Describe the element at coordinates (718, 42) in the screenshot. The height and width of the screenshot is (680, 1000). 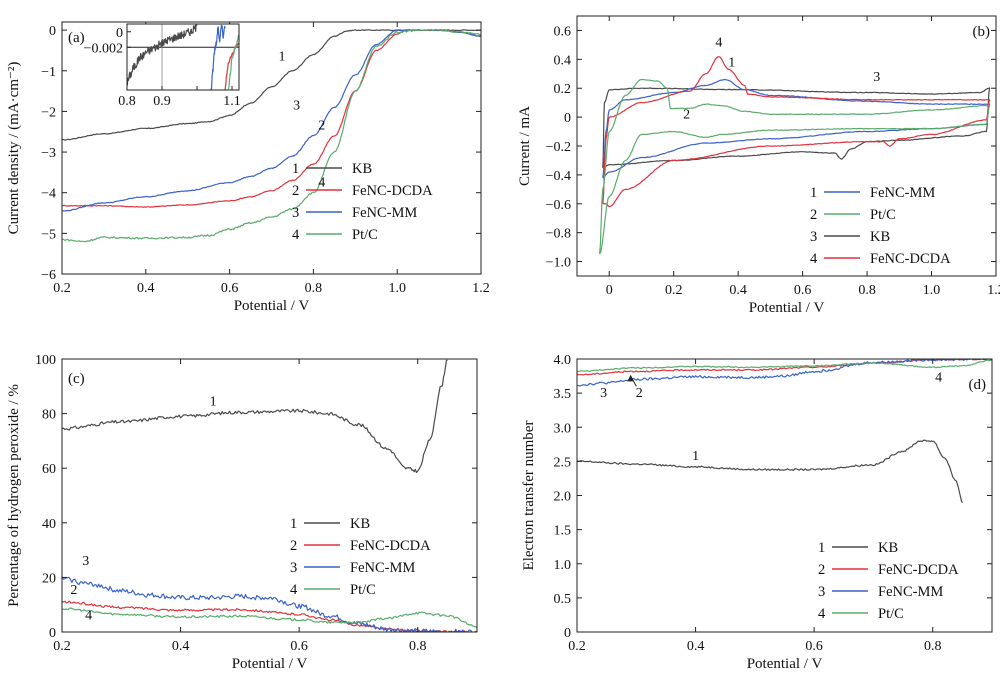
I see `curve-label: 4` at that location.